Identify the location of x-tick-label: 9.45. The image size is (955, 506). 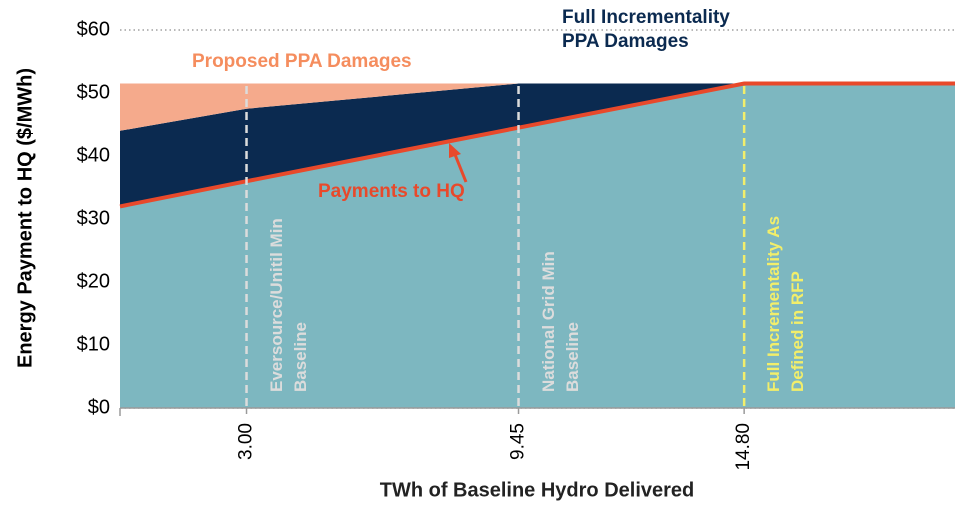
(518, 441).